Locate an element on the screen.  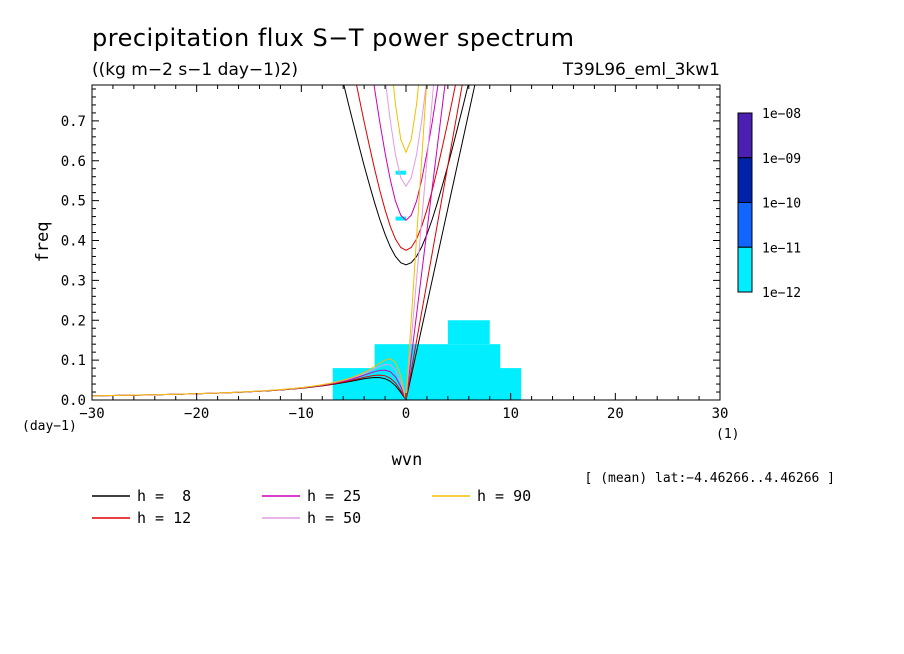
colorbar-label: 1e−11 is located at coordinates (781, 248).